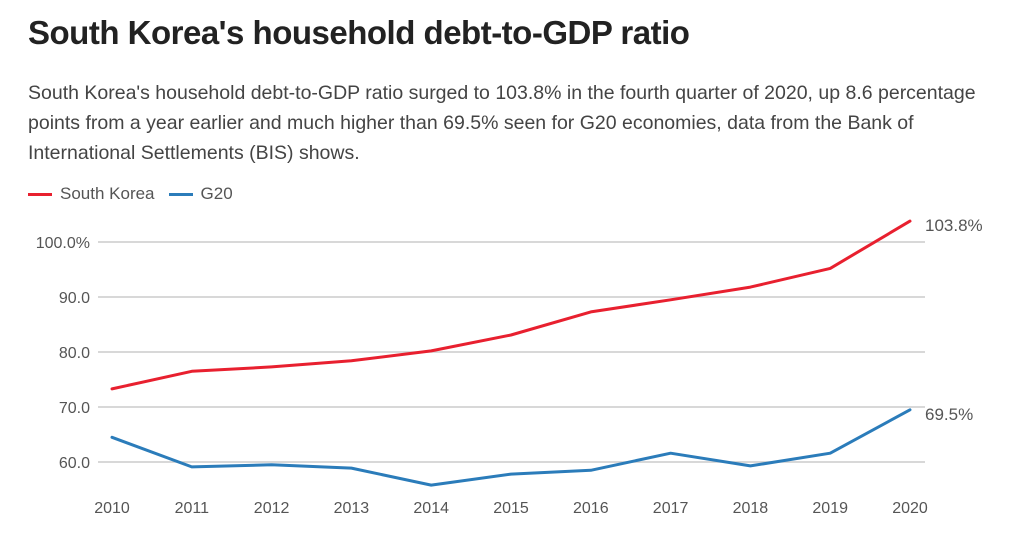  Describe the element at coordinates (180, 194) in the screenshot. I see `legend-swatch-g20` at that location.